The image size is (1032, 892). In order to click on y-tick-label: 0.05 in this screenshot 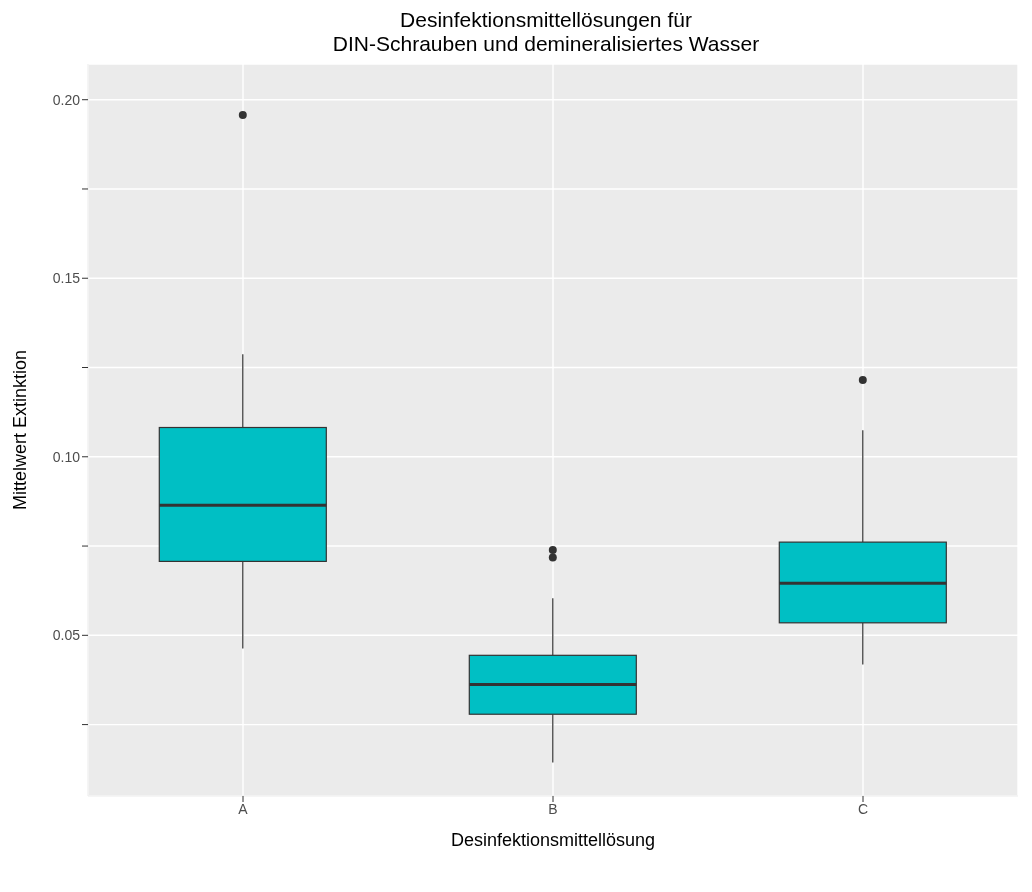, I will do `click(66, 635)`.